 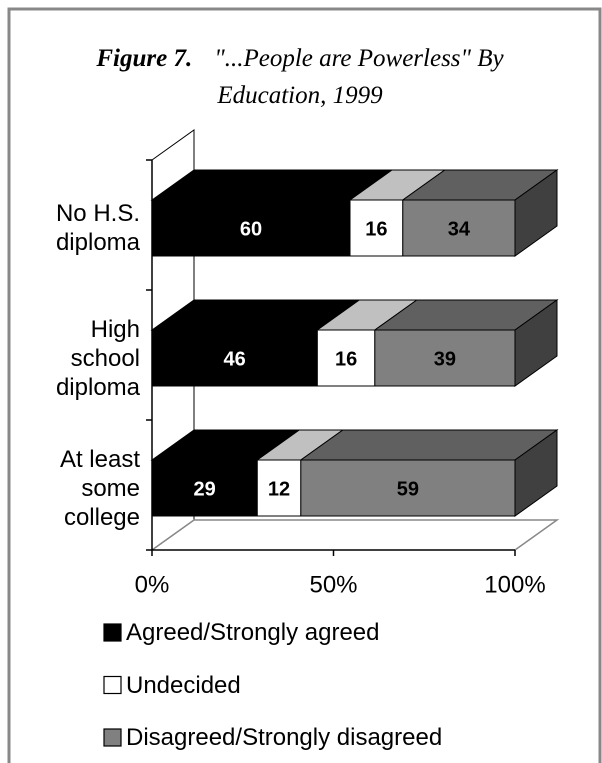 I want to click on data-label: 29, so click(x=205, y=489).